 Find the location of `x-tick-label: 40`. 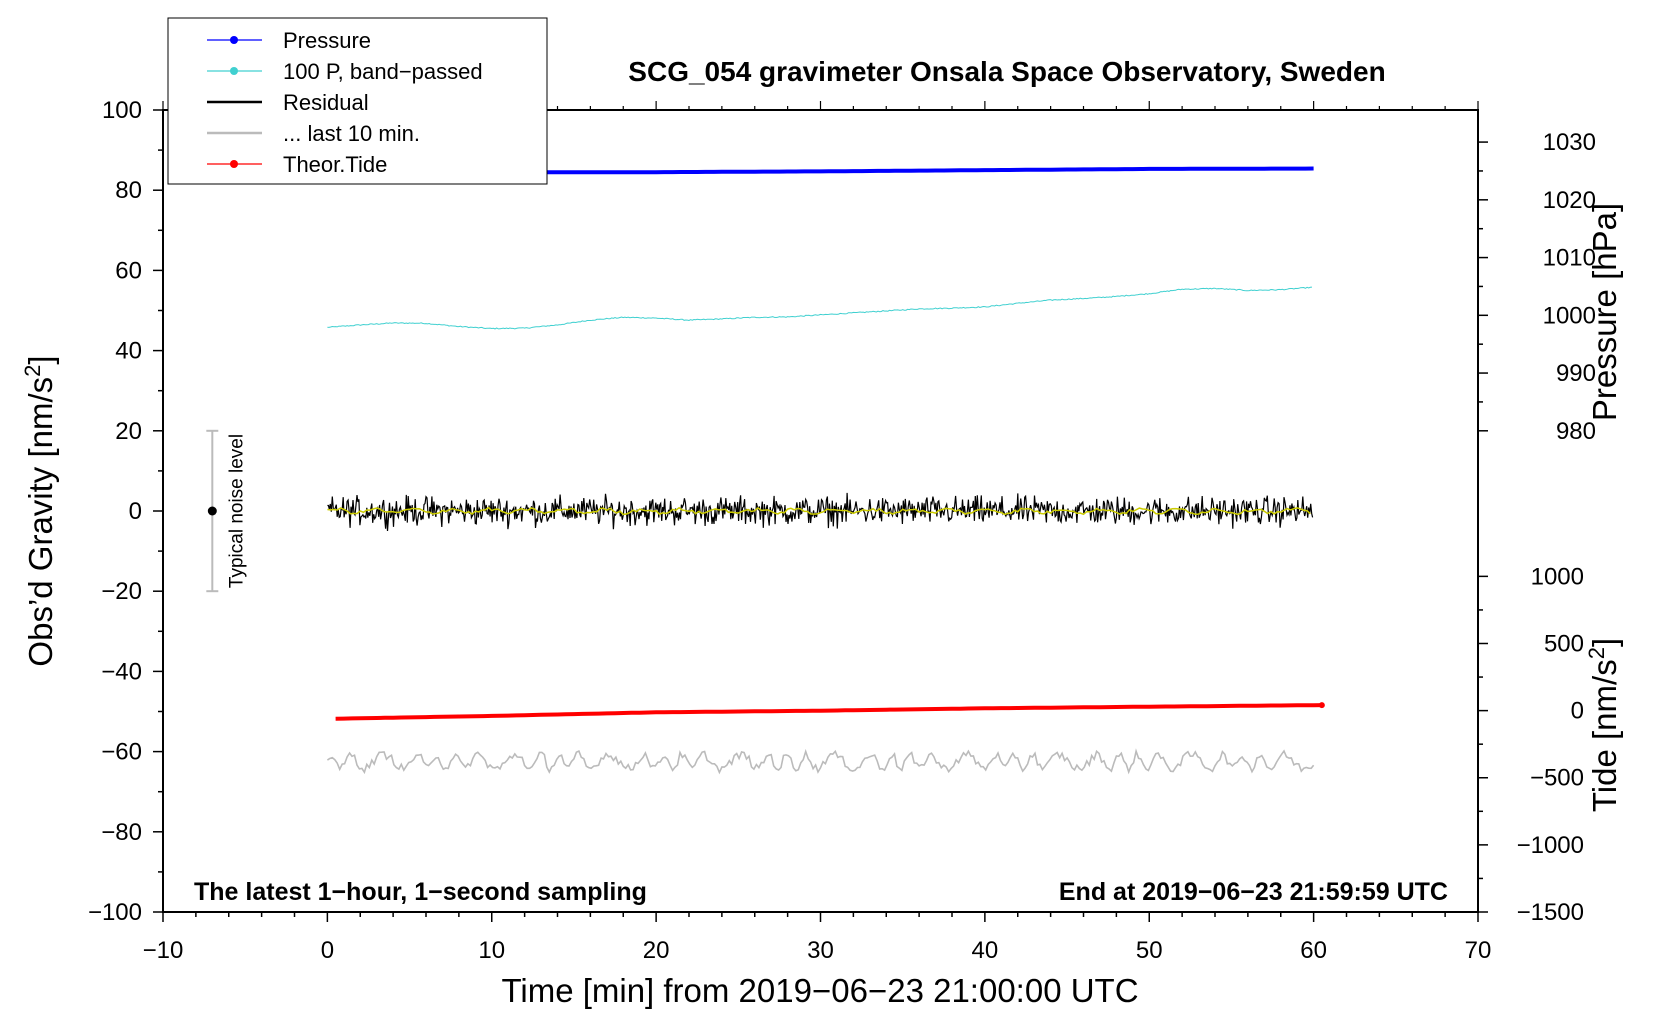

x-tick-label: 40 is located at coordinates (985, 950).